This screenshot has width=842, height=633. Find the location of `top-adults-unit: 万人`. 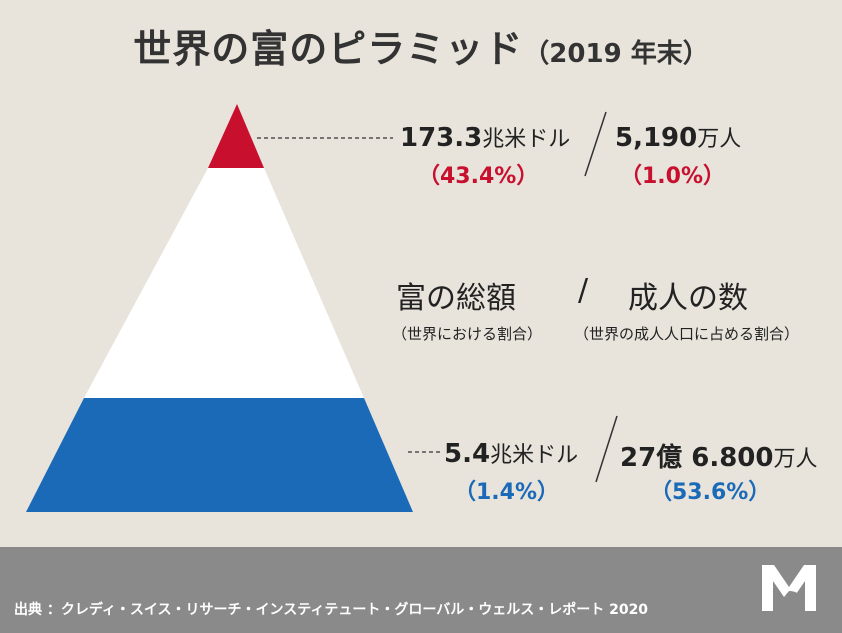

top-adults-unit: 万人 is located at coordinates (719, 139).